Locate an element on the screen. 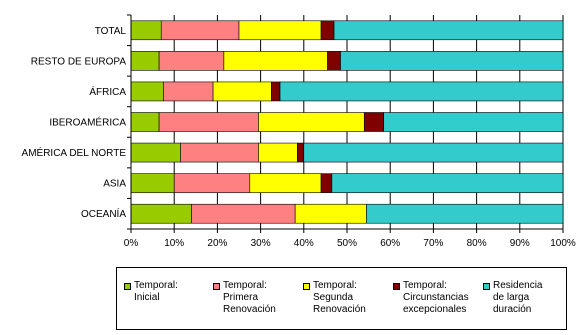 The image size is (576, 335). bar-segment-america-del-norte-temporal-primera-renovacion is located at coordinates (219, 152).